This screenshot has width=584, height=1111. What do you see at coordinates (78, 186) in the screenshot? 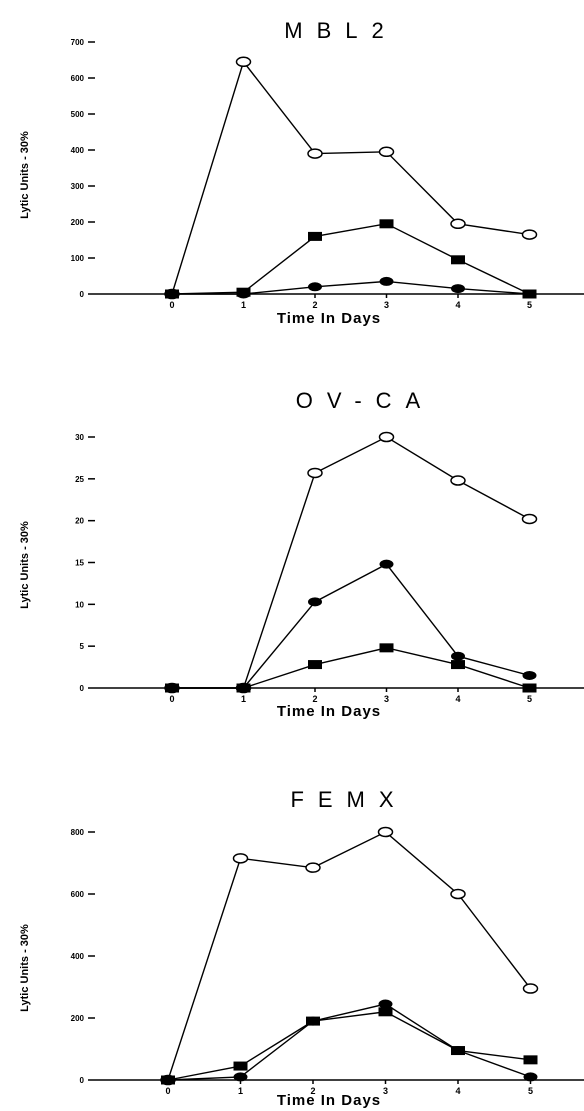
I see `y-tick-label: 300` at bounding box center [78, 186].